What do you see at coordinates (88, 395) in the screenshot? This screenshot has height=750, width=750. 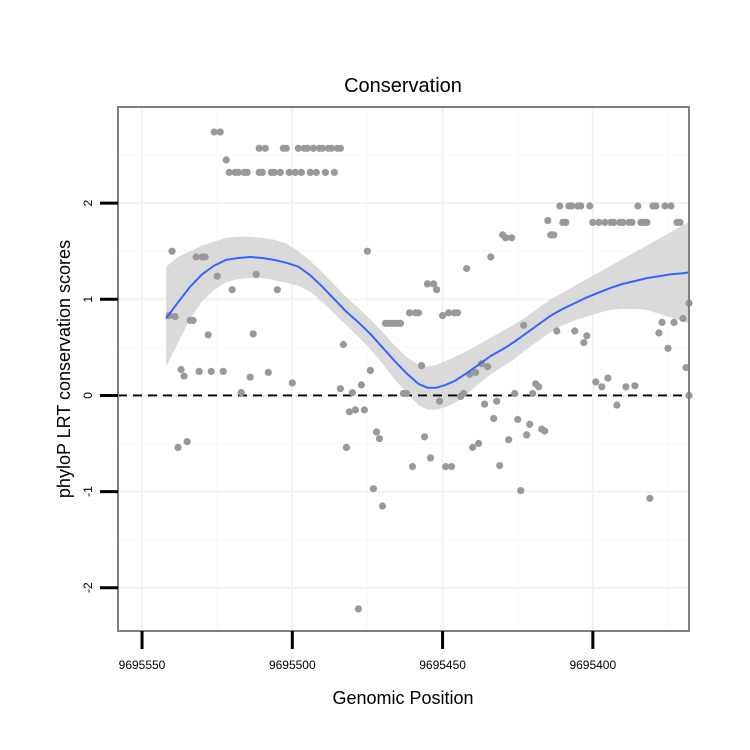 I see `y-tick-label: 0` at bounding box center [88, 395].